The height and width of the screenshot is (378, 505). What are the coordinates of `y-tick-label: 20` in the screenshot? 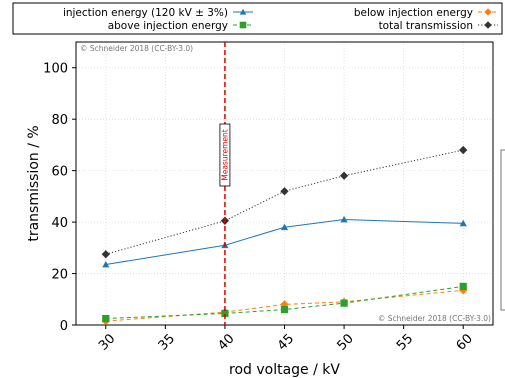 It's located at (59, 275).